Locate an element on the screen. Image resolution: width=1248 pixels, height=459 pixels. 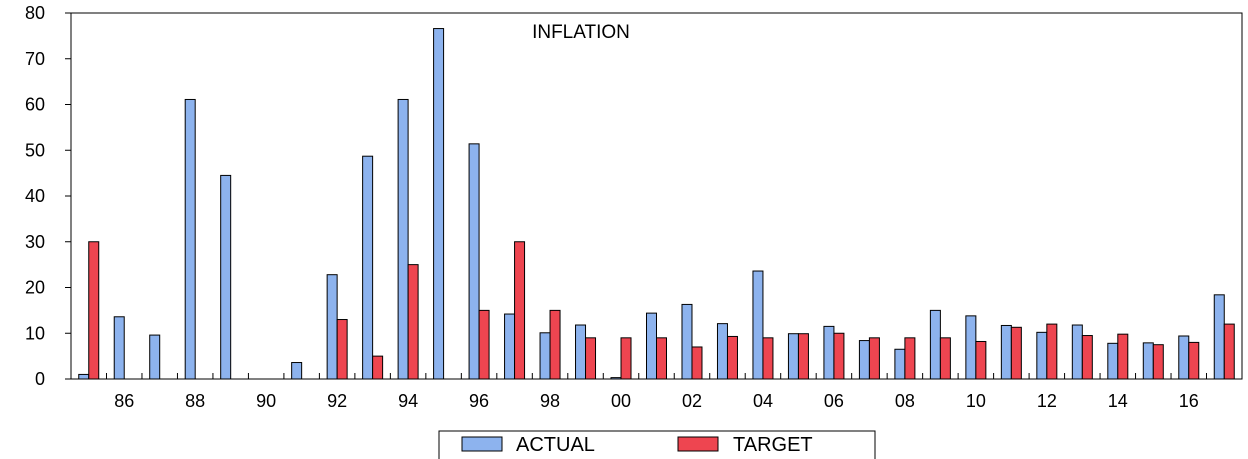
bar-target-2003 is located at coordinates (732, 357).